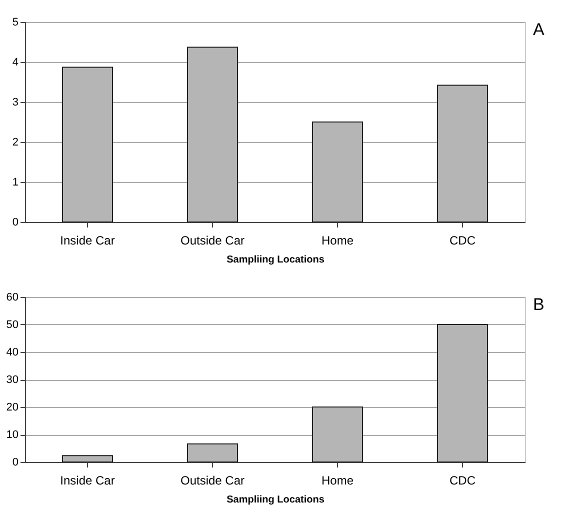 Image resolution: width=579 pixels, height=526 pixels. Describe the element at coordinates (15, 102) in the screenshot. I see `y-tick-label: 3` at that location.